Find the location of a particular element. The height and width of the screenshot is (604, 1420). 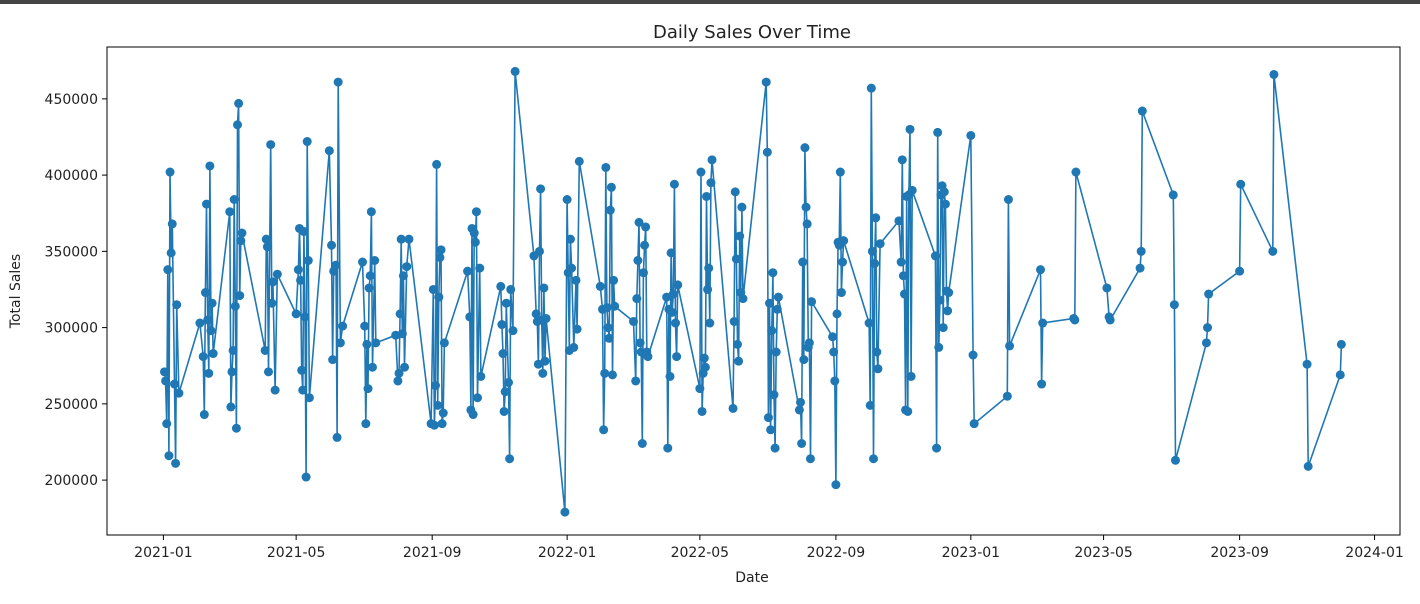

x-tick-label: 2024-01 is located at coordinates (1374, 553).